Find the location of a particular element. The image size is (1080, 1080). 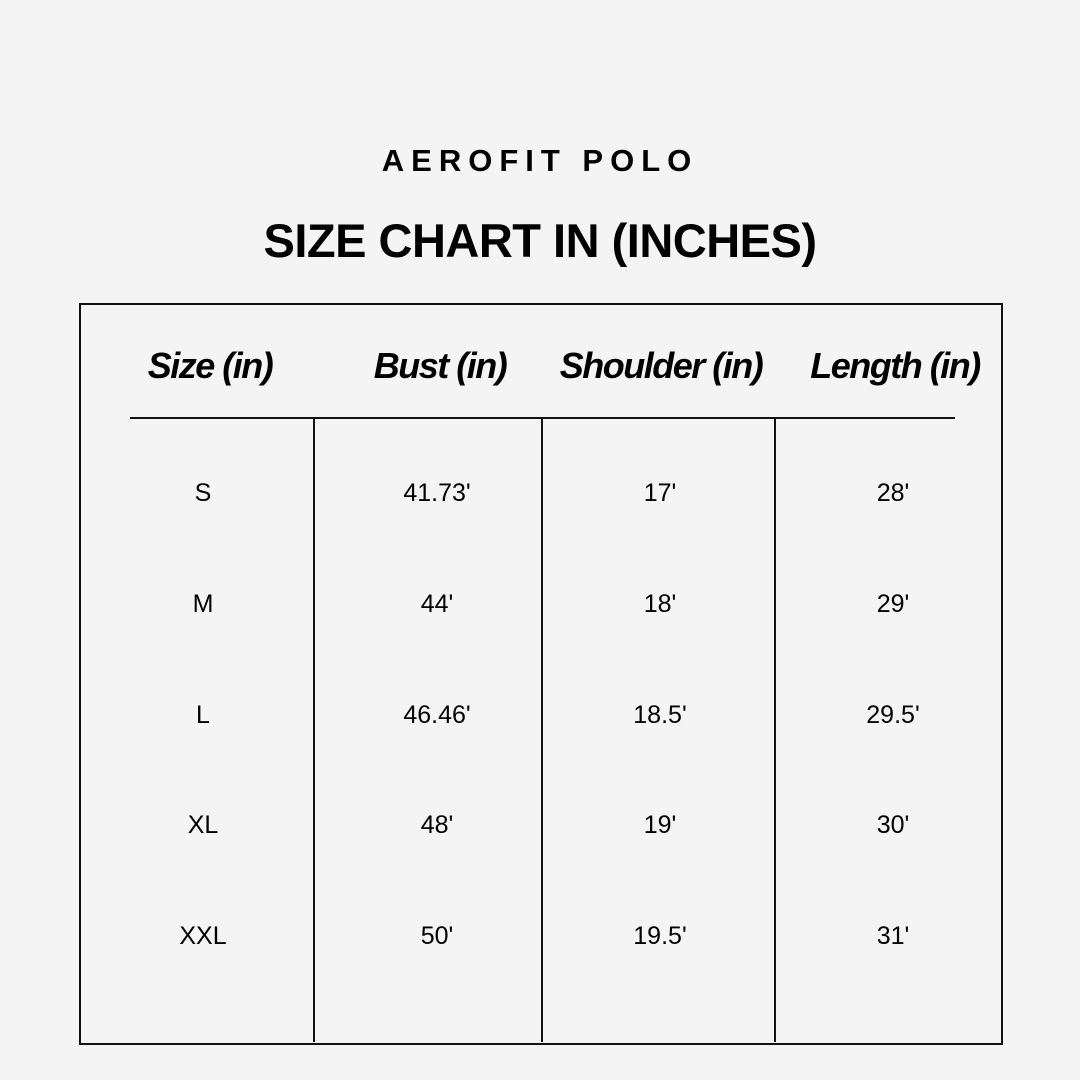

column-header: Length (in) is located at coordinates (895, 365).